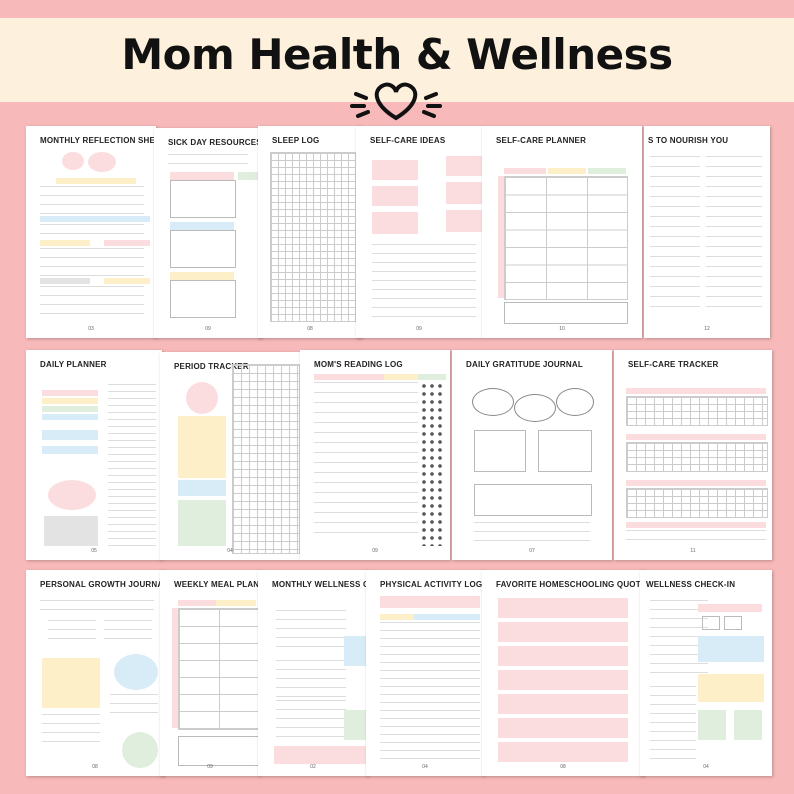  Describe the element at coordinates (693, 551) in the screenshot. I see `page-number: 11` at that location.